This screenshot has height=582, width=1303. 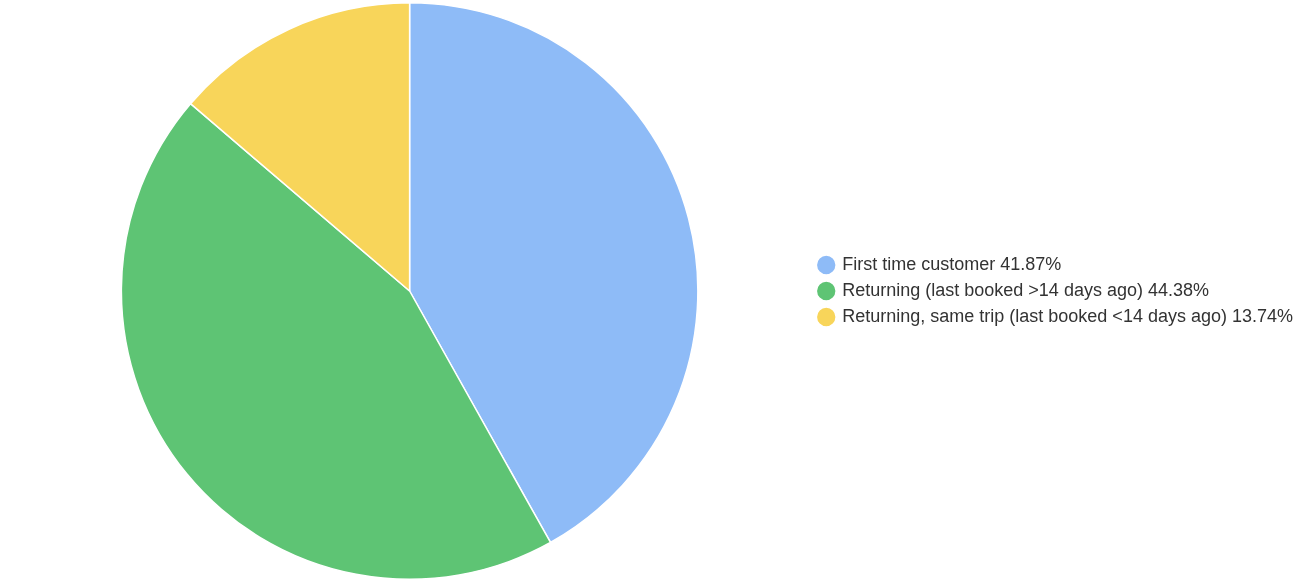 What do you see at coordinates (952, 263) in the screenshot?
I see `legend-label: First time customer 41.87%` at bounding box center [952, 263].